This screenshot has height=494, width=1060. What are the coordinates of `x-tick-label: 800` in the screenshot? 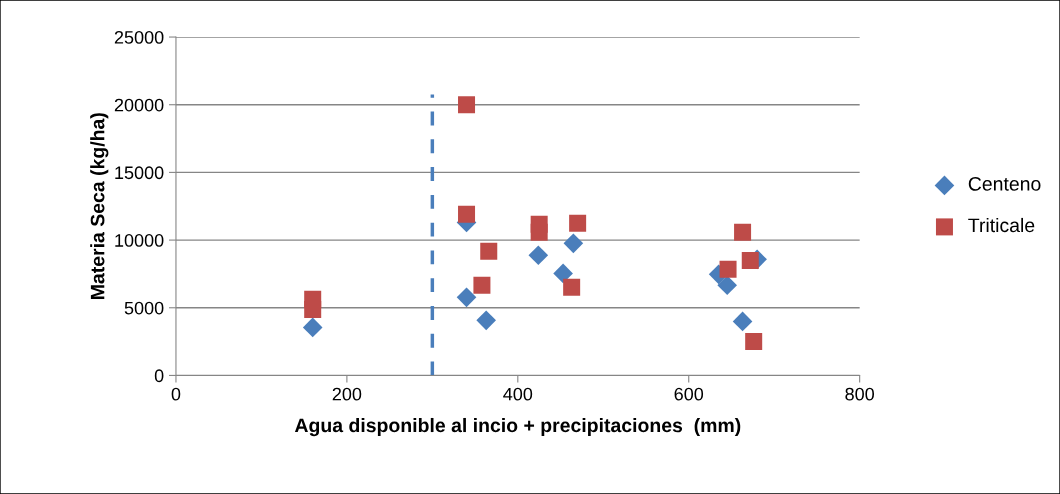 It's located at (860, 394).